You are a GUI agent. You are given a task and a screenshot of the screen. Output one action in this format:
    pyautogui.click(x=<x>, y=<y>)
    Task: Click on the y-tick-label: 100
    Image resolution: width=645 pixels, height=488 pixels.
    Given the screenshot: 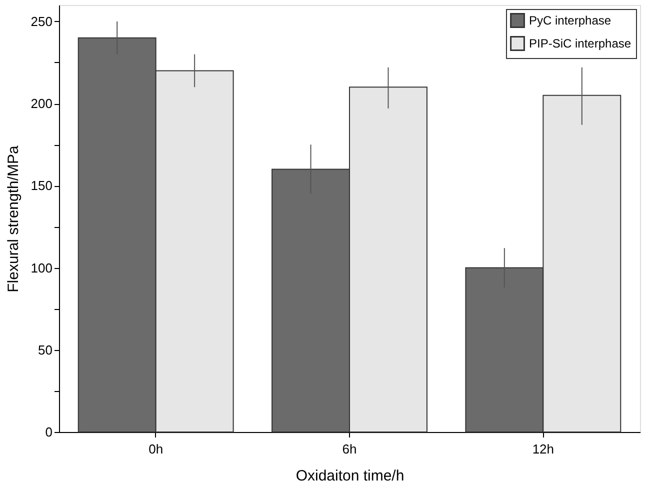 What is the action you would take?
    pyautogui.click(x=41, y=268)
    